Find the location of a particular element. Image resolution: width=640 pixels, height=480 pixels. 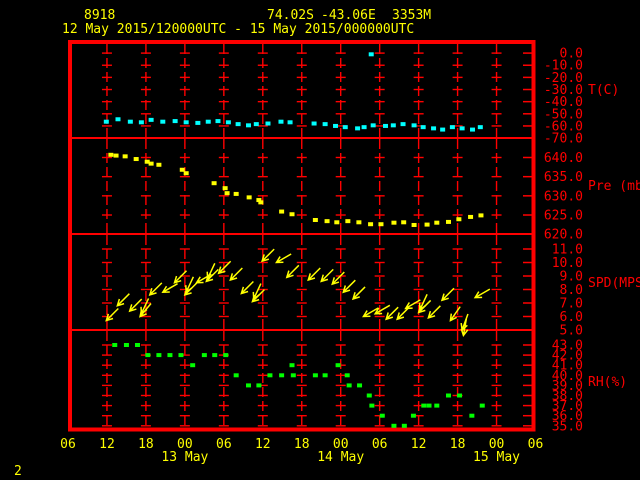

date-label: 15 May is located at coordinates (496, 457).